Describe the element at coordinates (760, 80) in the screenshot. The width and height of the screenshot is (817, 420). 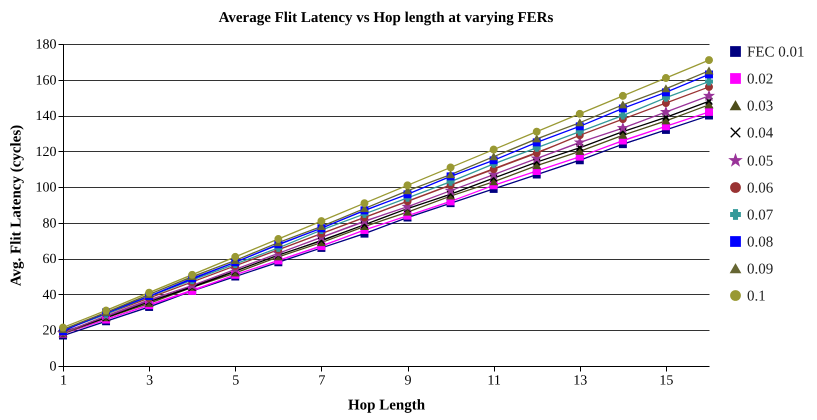
I see `legend-label: 0.02` at that location.